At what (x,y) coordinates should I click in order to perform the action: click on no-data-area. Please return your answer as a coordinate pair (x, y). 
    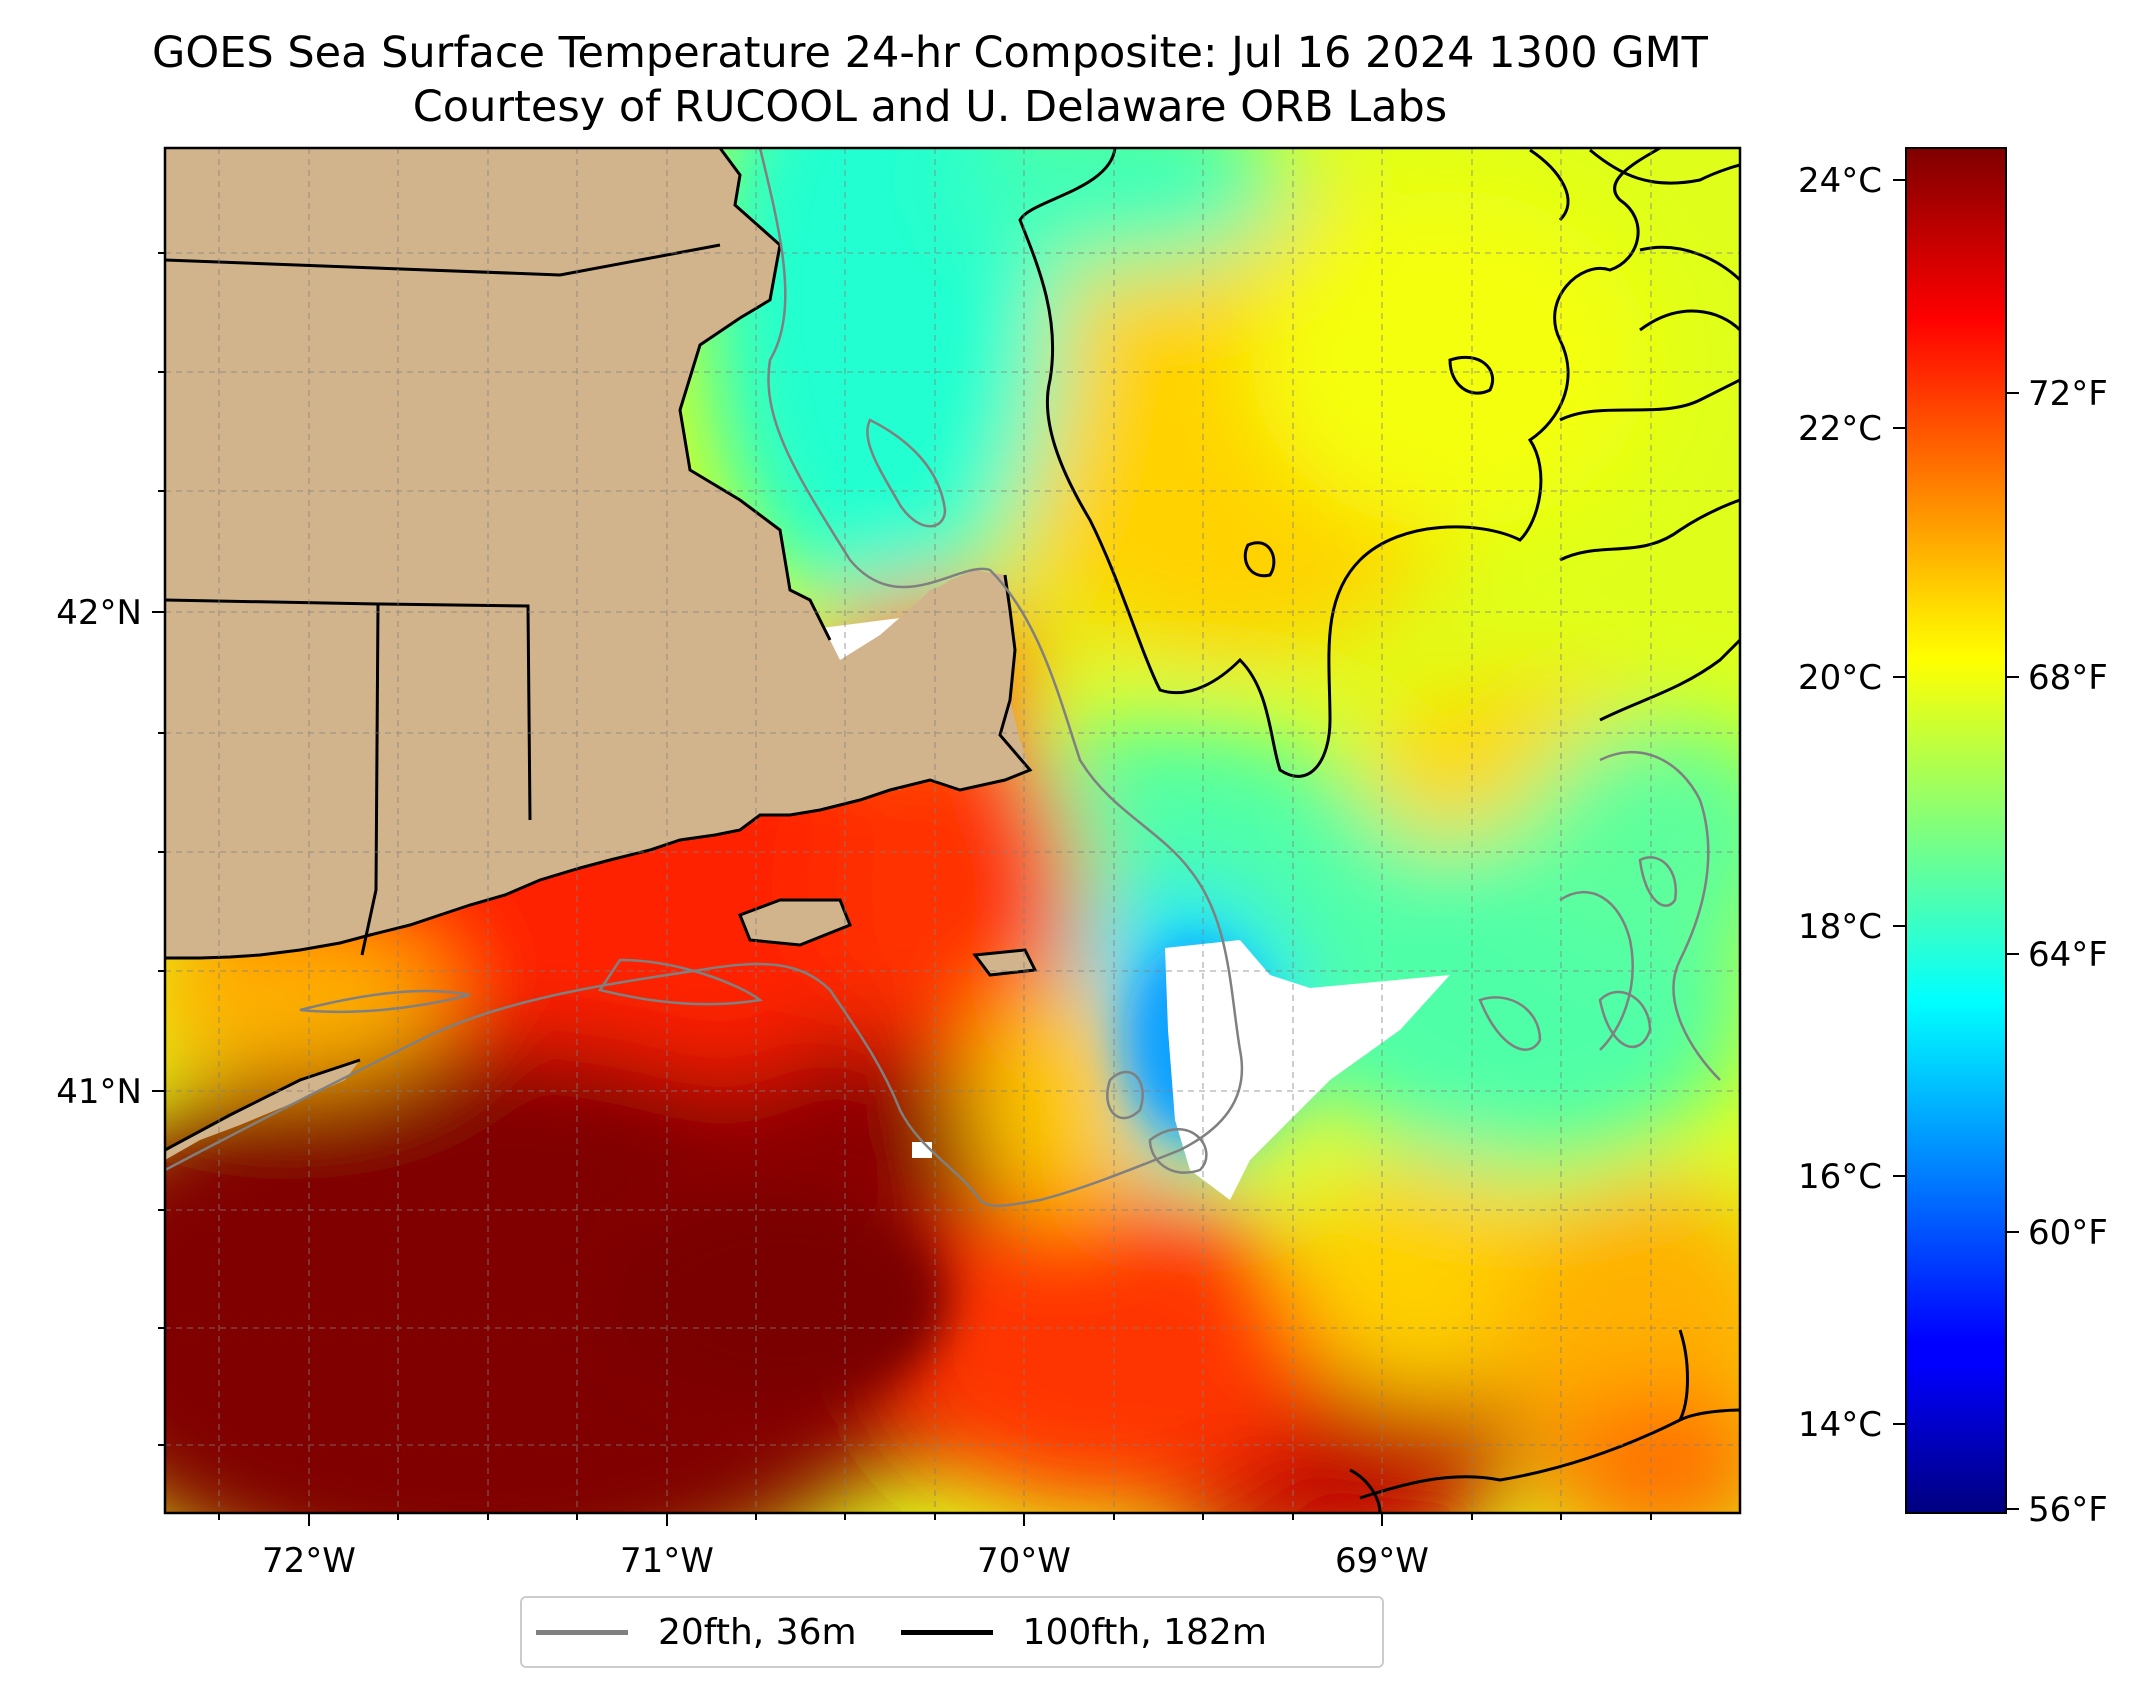
    Looking at the image, I should click on (1307, 1070).